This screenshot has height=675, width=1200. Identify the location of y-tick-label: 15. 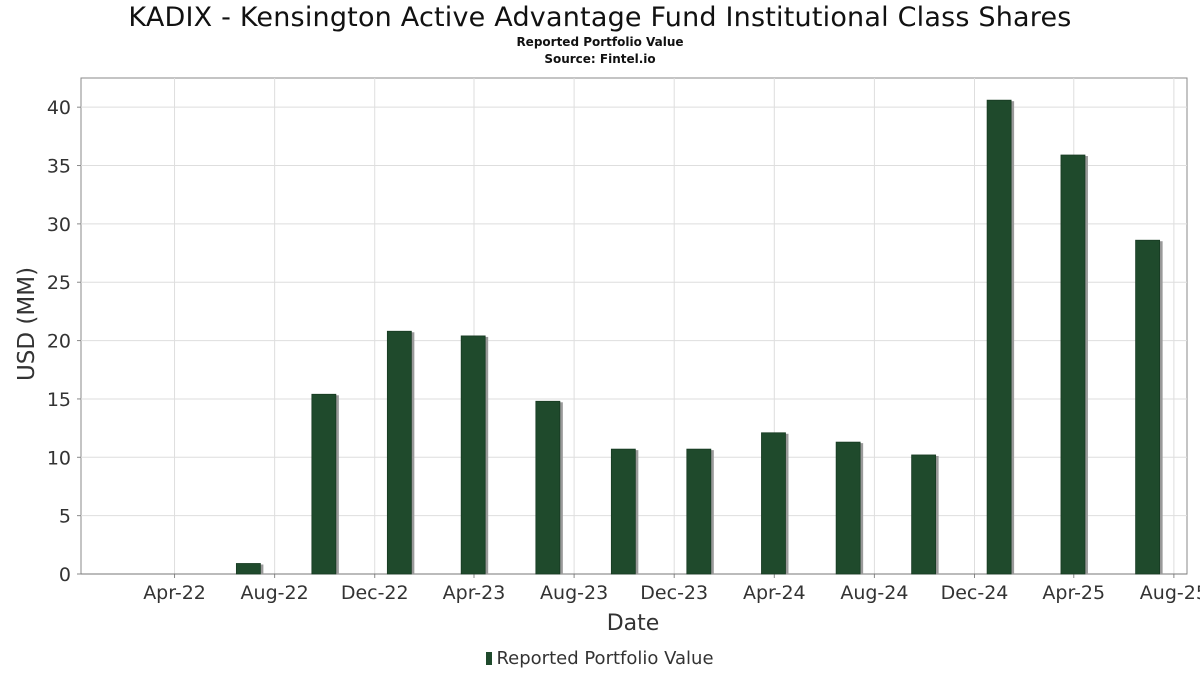
(59, 400).